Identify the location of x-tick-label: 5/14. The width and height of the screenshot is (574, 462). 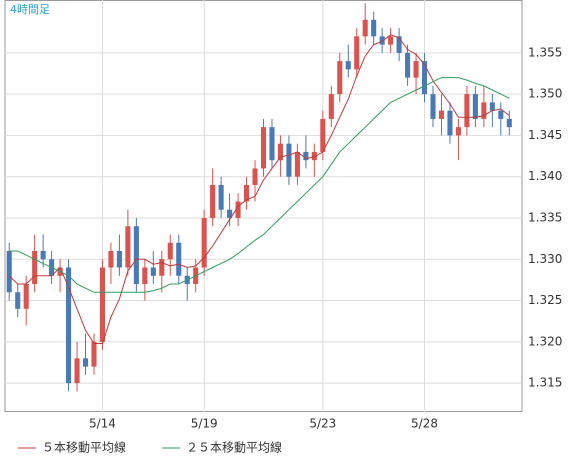
(102, 424).